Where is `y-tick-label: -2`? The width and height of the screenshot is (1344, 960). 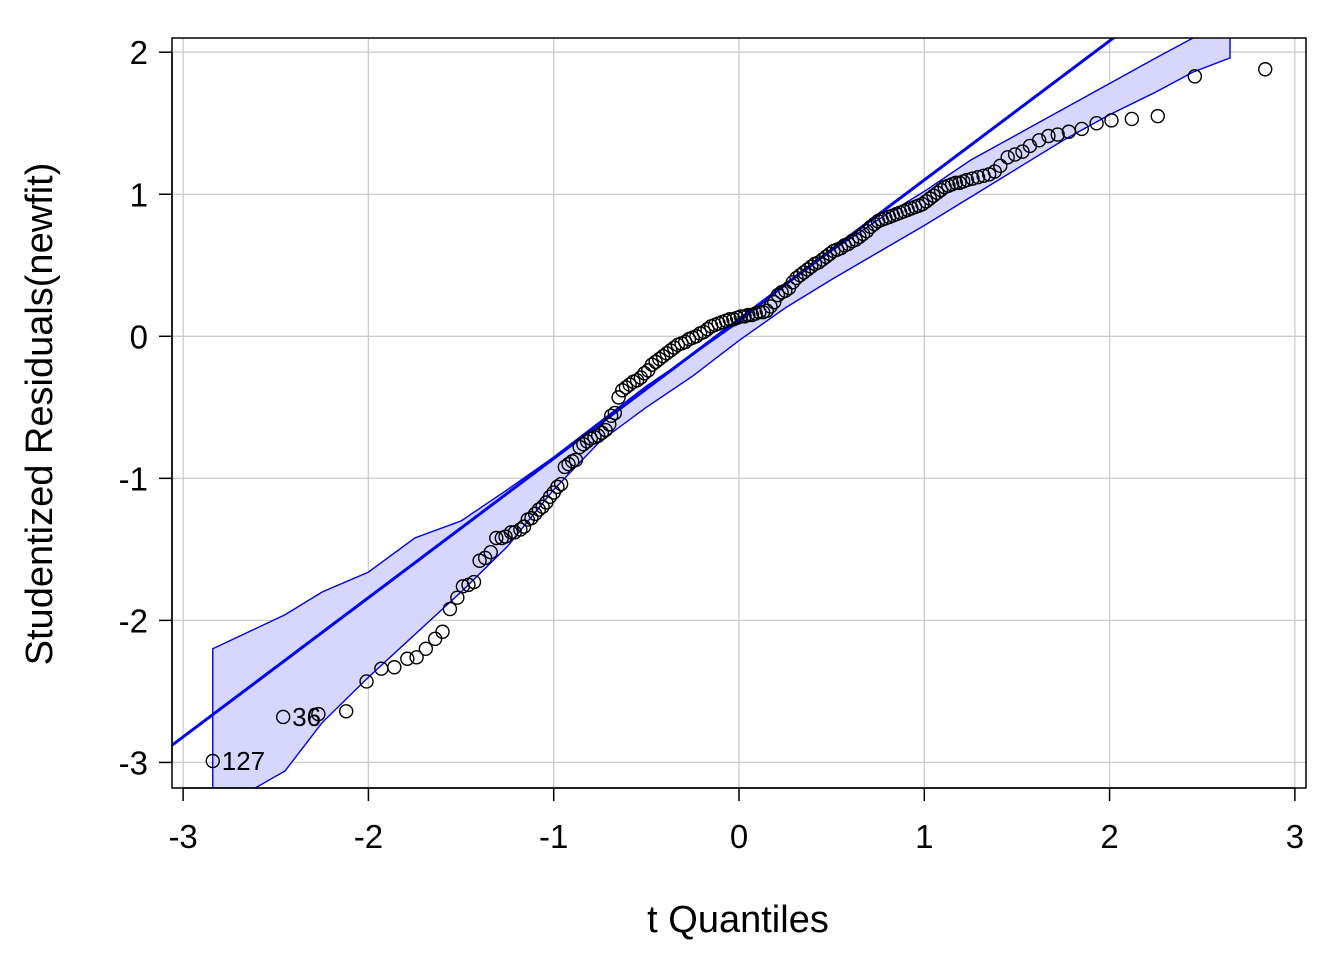
y-tick-label: -2 is located at coordinates (133, 620).